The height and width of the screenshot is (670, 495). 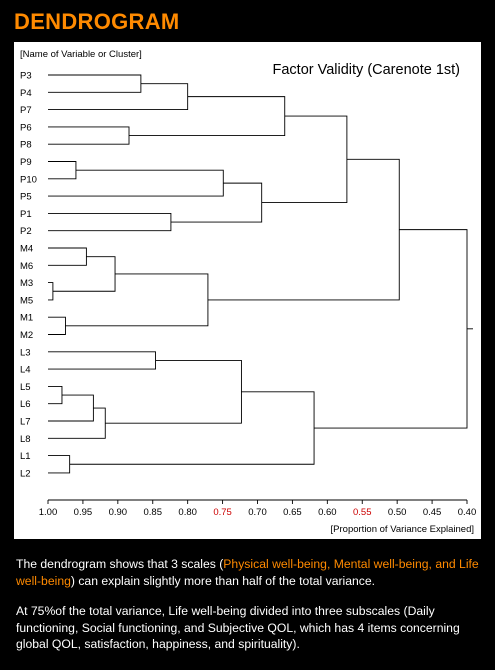 What do you see at coordinates (391, 329) in the screenshot?
I see `merge-w` at bounding box center [391, 329].